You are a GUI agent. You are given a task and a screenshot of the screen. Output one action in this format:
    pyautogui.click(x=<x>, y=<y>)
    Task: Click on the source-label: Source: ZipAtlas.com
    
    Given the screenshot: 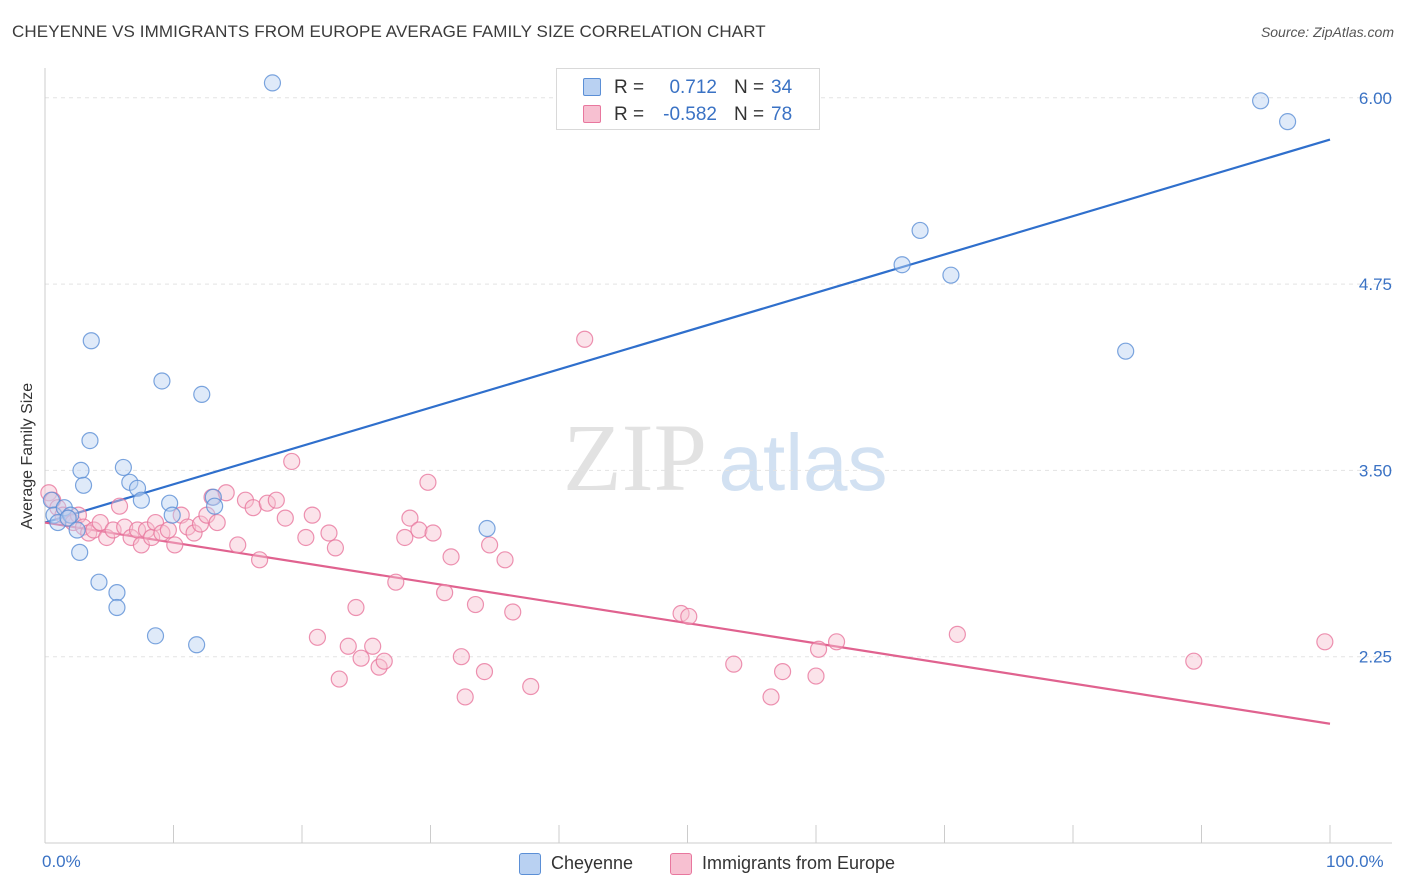 What is the action you would take?
    pyautogui.click(x=1327, y=32)
    